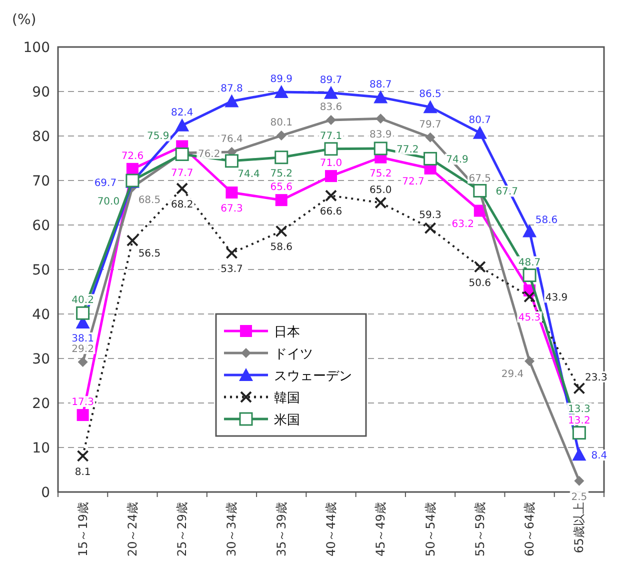 The width and height of the screenshot is (636, 563). What do you see at coordinates (41, 270) in the screenshot?
I see `y-tick-label: 50` at bounding box center [41, 270].